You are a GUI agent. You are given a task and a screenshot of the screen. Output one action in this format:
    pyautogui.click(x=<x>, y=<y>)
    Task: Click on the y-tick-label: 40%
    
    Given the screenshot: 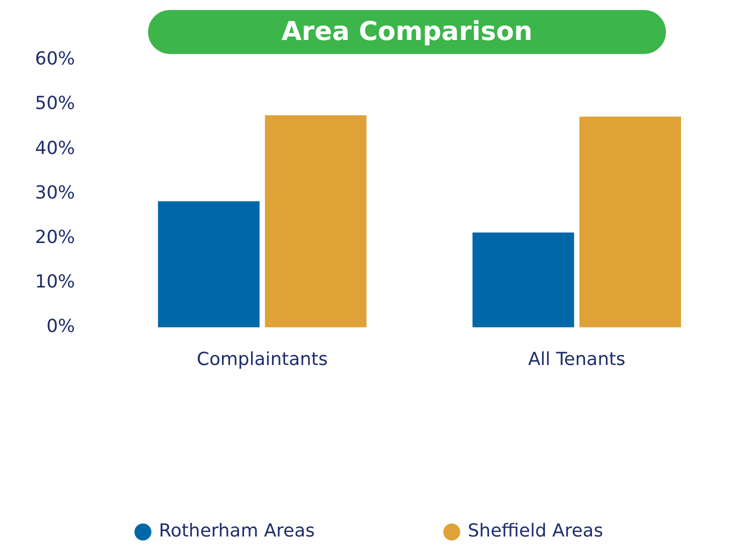 What is the action you would take?
    pyautogui.click(x=55, y=148)
    